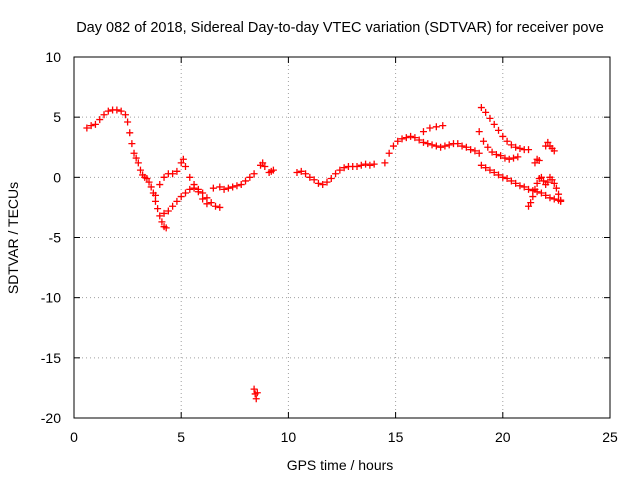 The image size is (640, 480). I want to click on x-tick-label: 0, so click(74, 437).